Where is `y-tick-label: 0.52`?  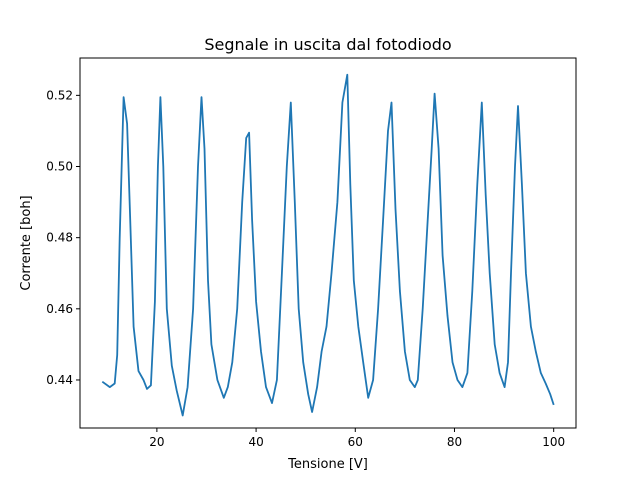
y-tick-label: 0.52 is located at coordinates (59, 95).